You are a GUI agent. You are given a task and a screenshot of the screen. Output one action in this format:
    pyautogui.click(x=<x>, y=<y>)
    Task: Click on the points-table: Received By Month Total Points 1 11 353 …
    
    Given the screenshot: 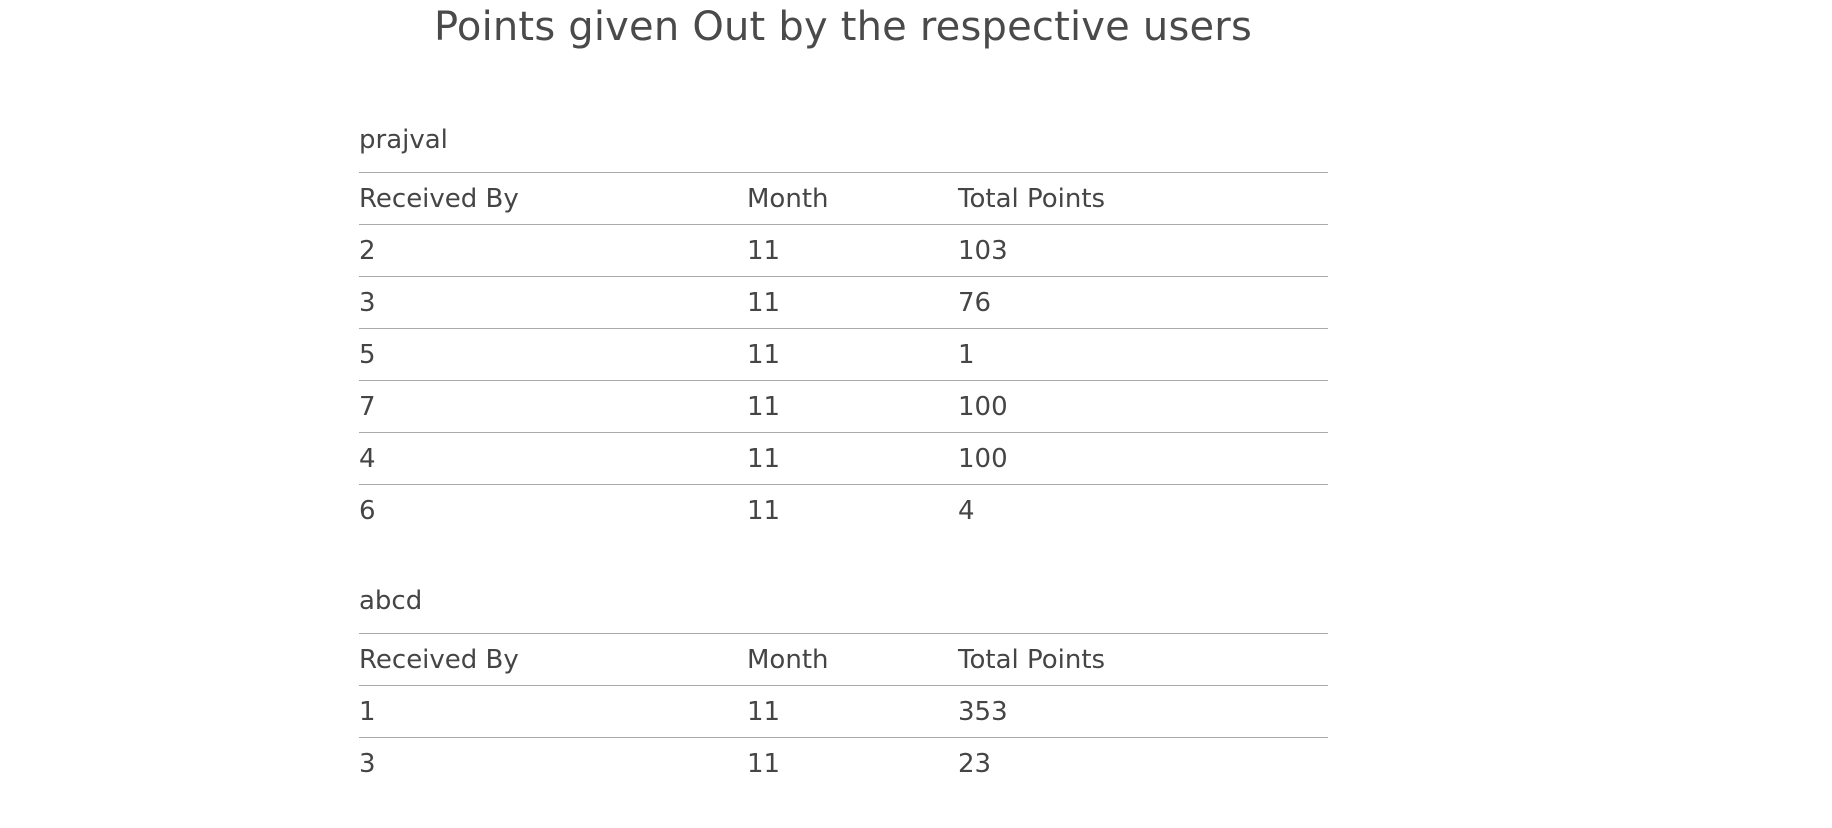 What is the action you would take?
    pyautogui.click(x=843, y=711)
    